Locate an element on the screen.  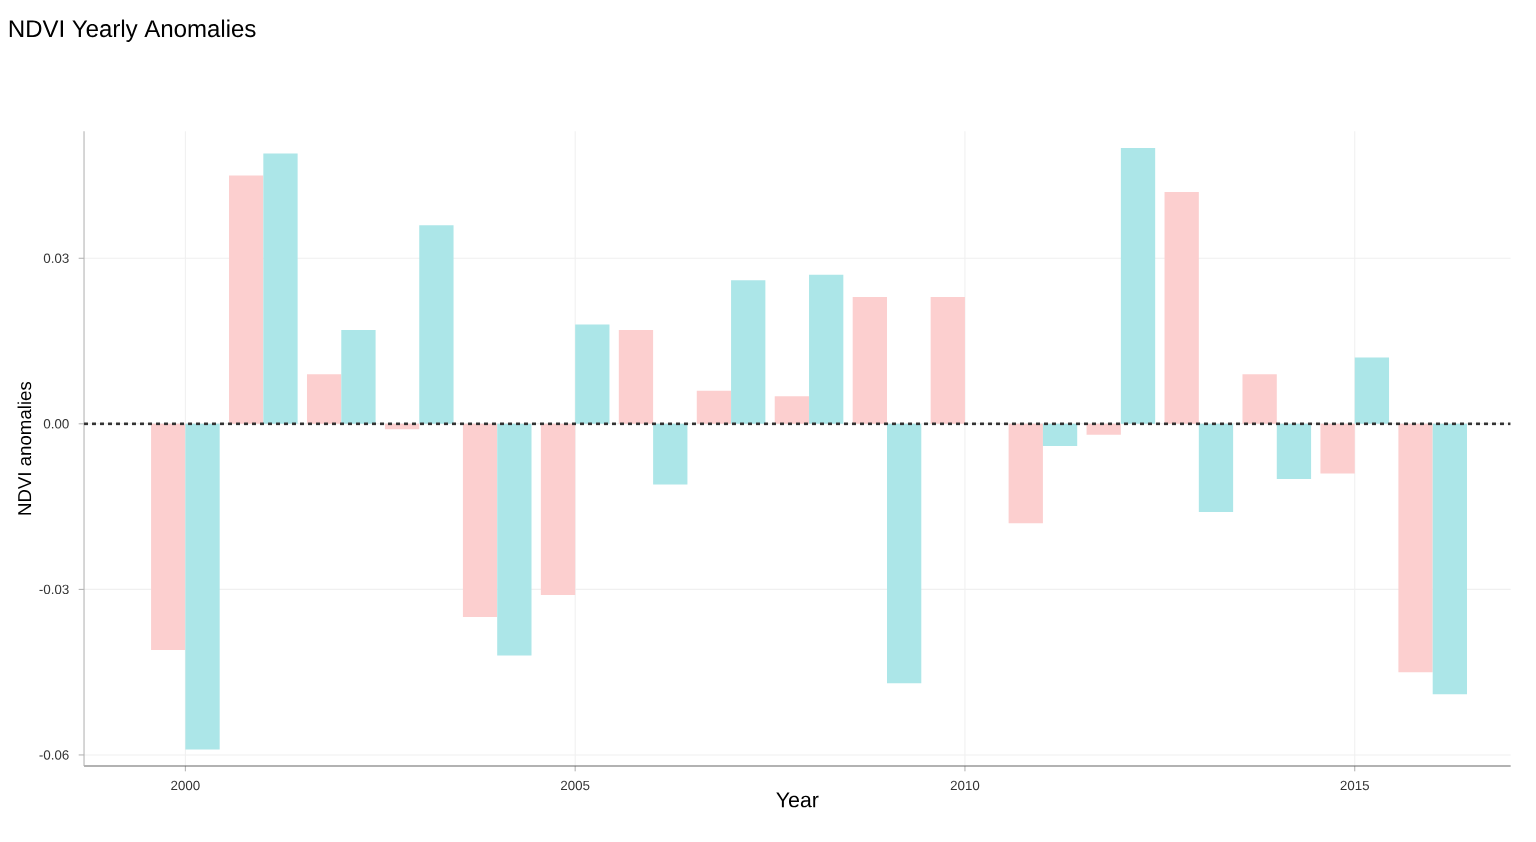
y-axis-title: NDVI anomalies is located at coordinates (24, 448).